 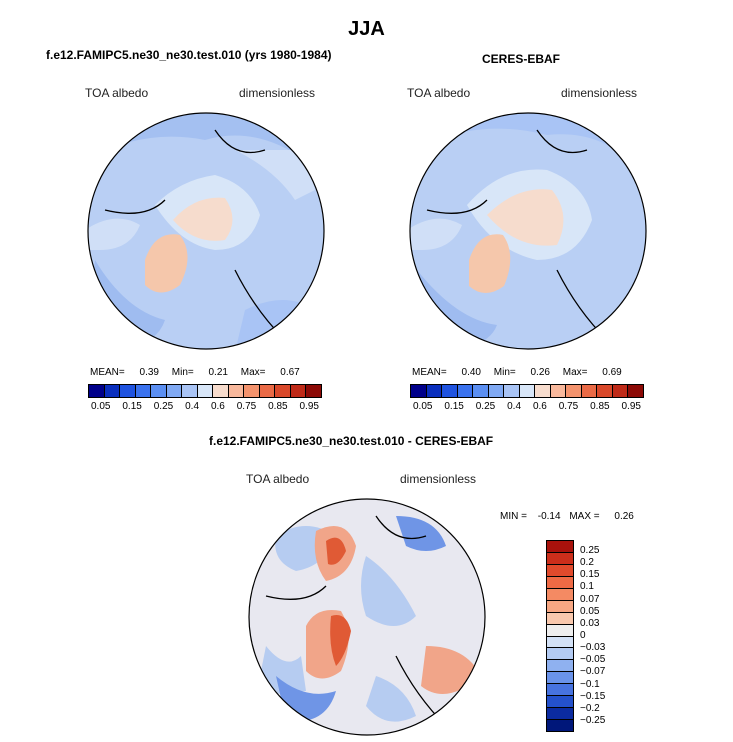 What do you see at coordinates (599, 93) in the screenshot?
I see `panel2-units: dimensionless` at bounding box center [599, 93].